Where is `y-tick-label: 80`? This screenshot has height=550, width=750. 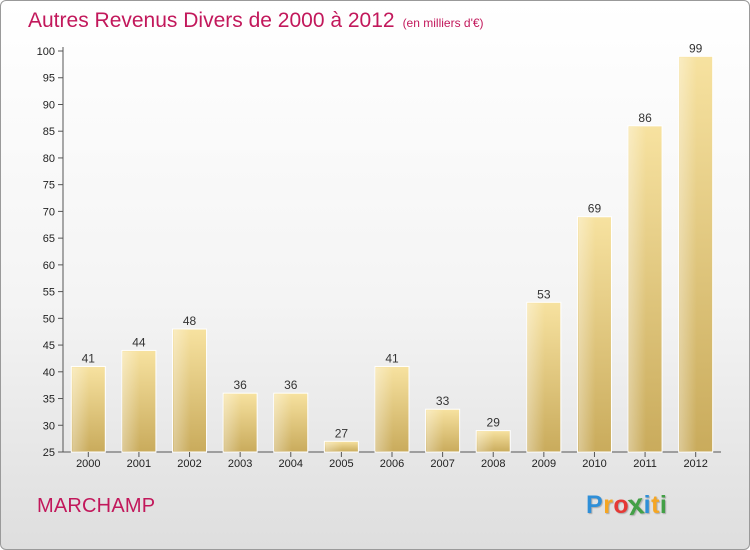
y-tick-label: 80 is located at coordinates (49, 159).